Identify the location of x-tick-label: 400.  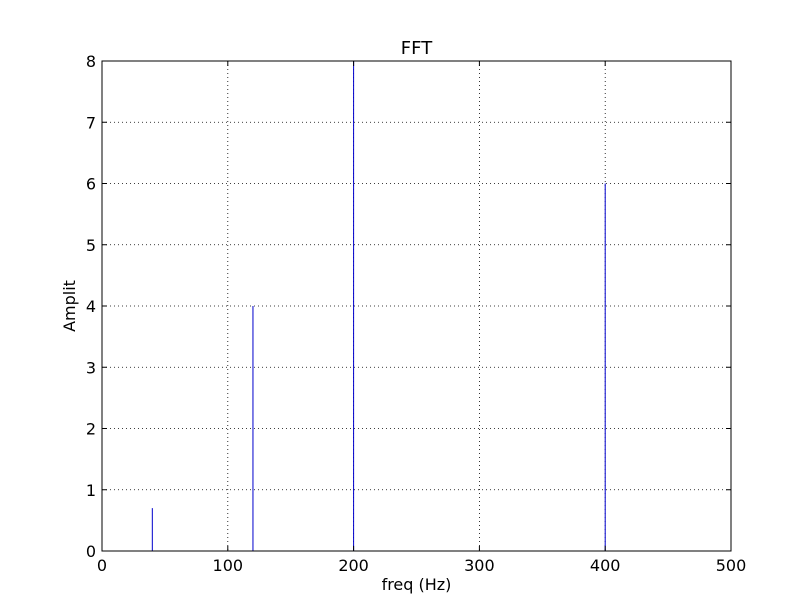
(605, 565).